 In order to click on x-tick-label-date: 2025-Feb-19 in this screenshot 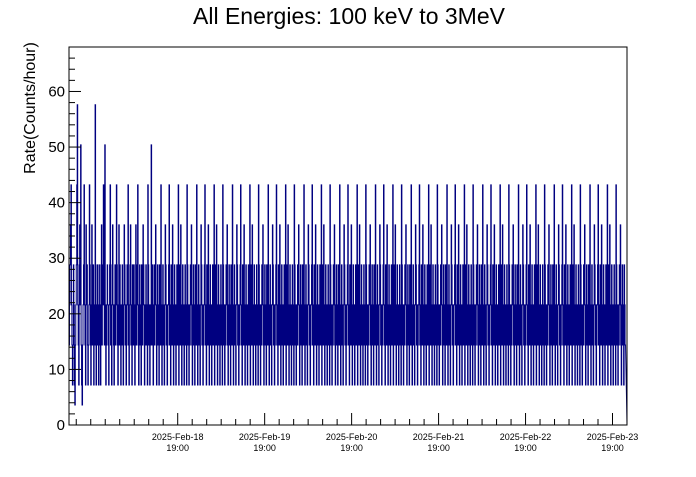, I will do `click(265, 437)`.